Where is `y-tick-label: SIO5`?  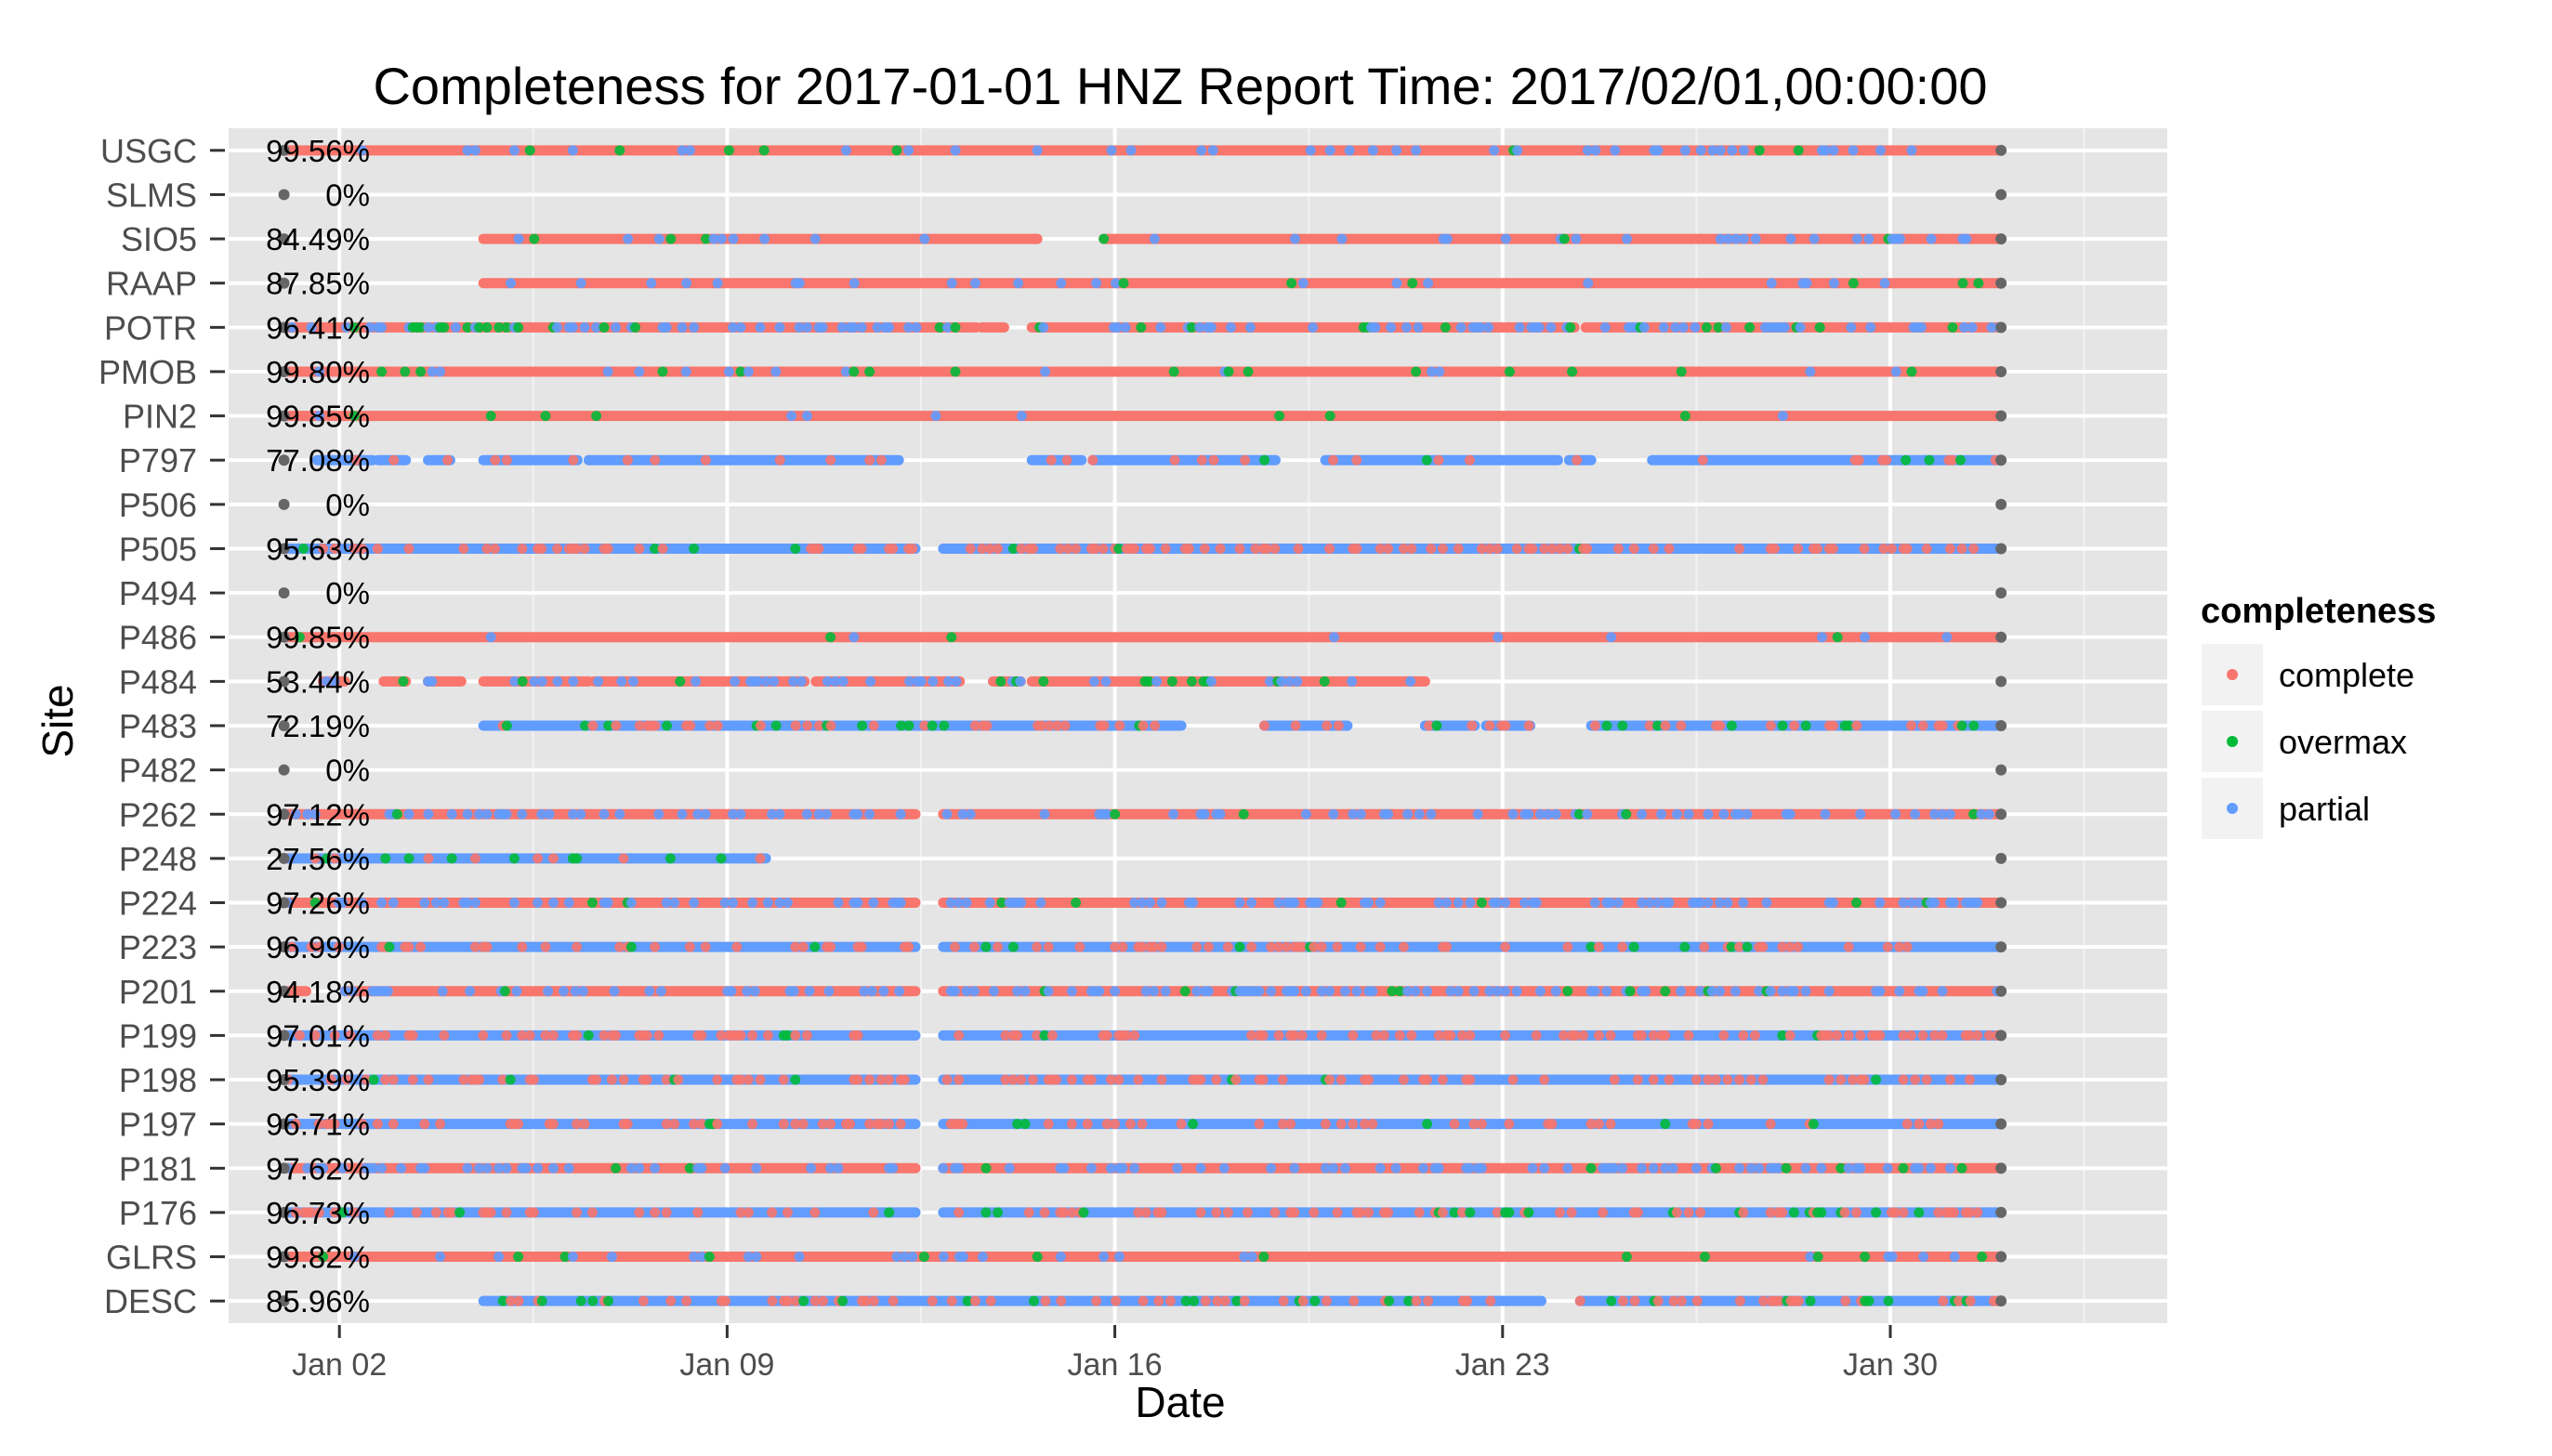
y-tick-label: SIO5 is located at coordinates (159, 239).